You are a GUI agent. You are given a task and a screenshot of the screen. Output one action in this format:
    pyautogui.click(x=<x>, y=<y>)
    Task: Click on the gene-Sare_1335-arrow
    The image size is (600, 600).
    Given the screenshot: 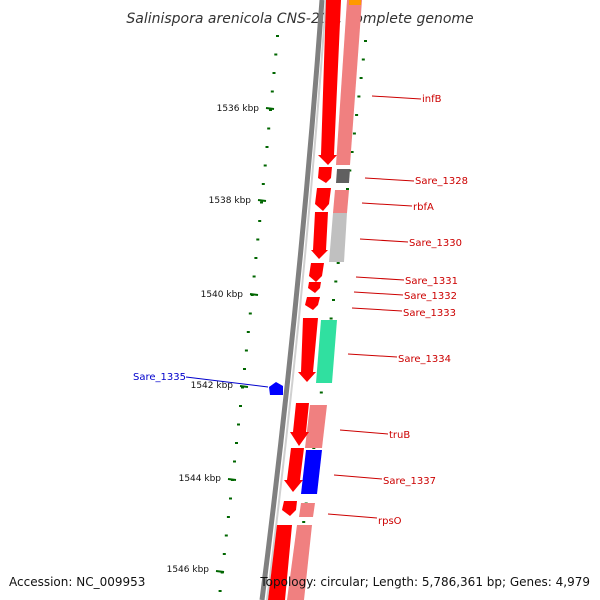 What is the action you would take?
    pyautogui.click(x=276, y=388)
    